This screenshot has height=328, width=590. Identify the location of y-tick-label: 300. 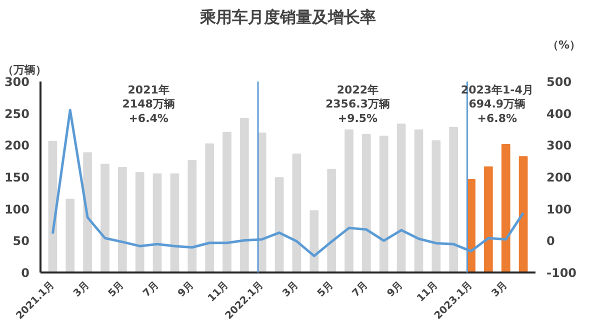
(17, 82).